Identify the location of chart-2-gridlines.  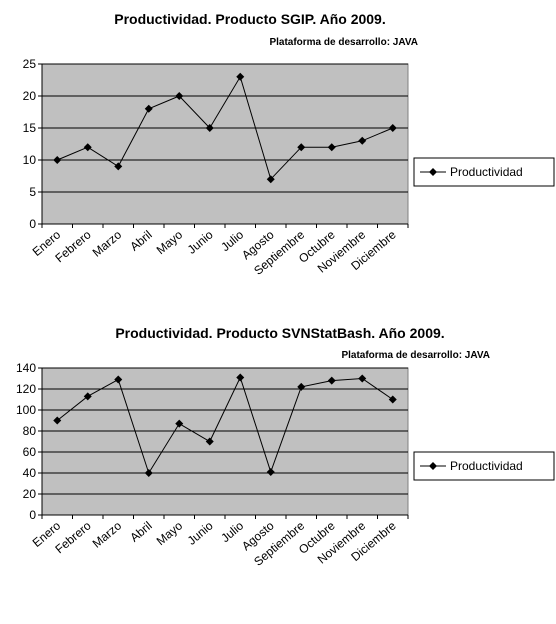
(225, 431).